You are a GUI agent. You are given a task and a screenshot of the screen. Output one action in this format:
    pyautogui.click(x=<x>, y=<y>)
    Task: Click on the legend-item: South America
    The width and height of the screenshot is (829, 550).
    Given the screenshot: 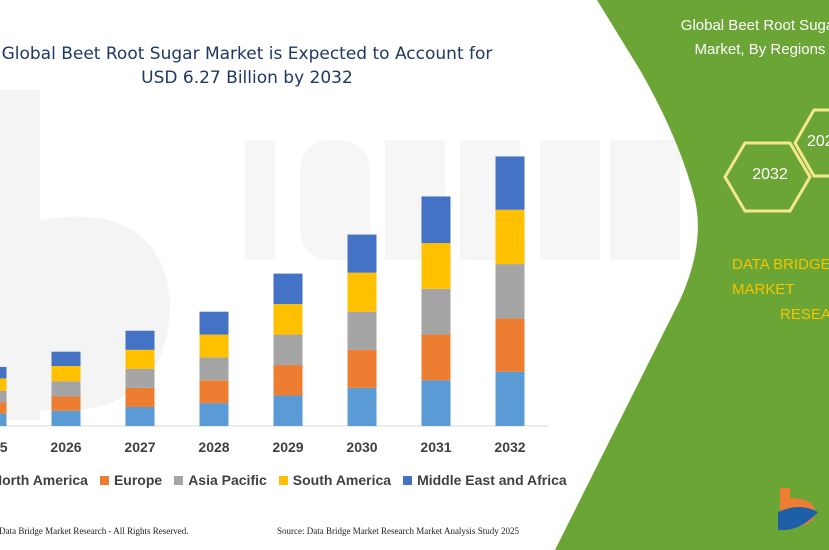 What is the action you would take?
    pyautogui.click(x=335, y=480)
    